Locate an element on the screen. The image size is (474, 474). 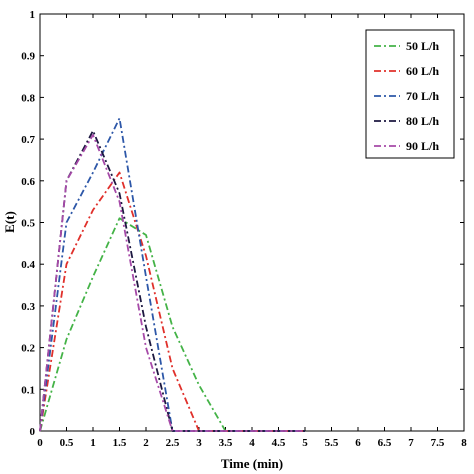
y-tick-label: 0 is located at coordinates (33, 432).